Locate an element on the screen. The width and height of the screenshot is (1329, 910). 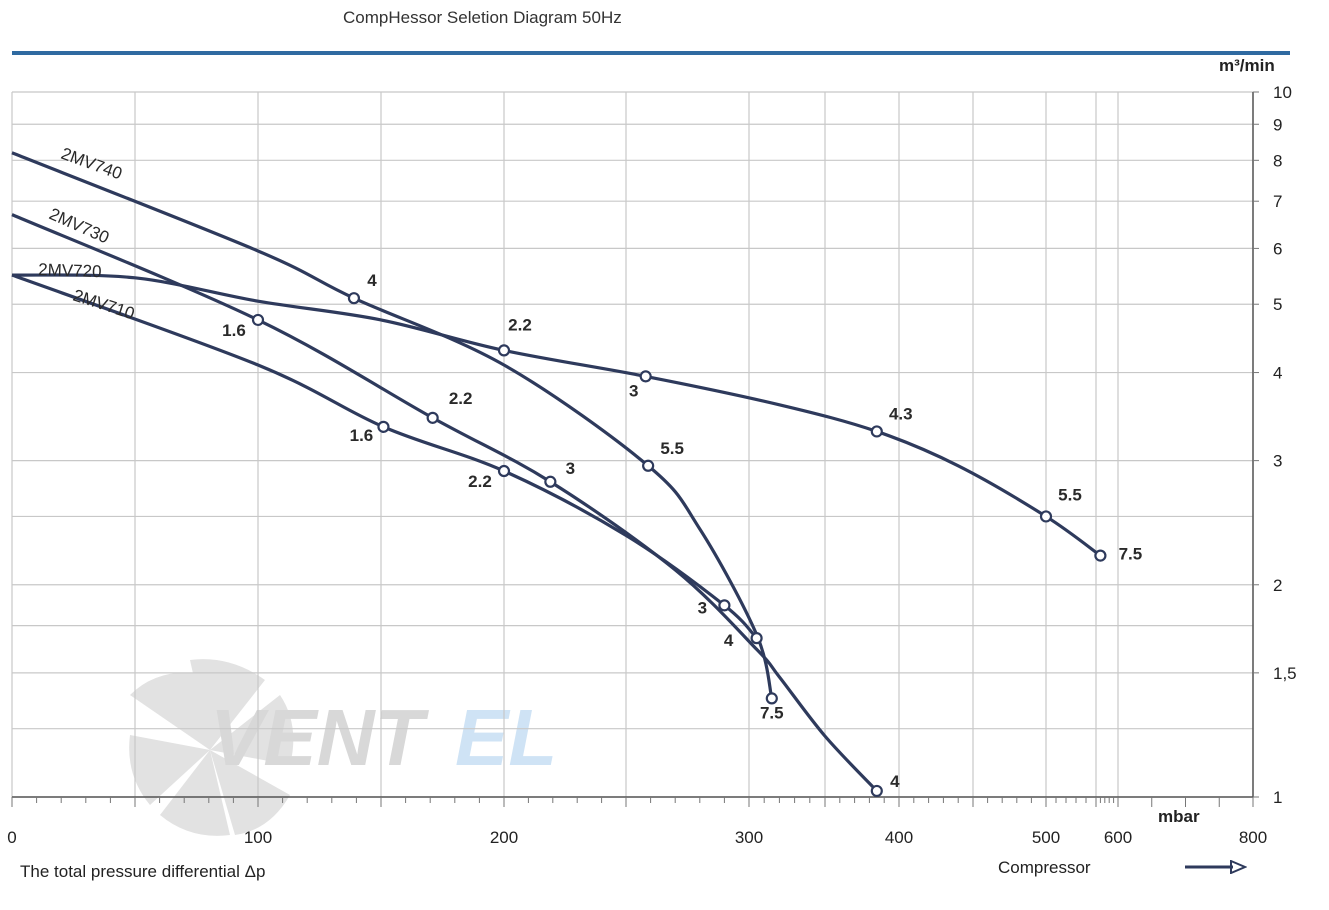
y-tick-label: 4 is located at coordinates (1277, 373).